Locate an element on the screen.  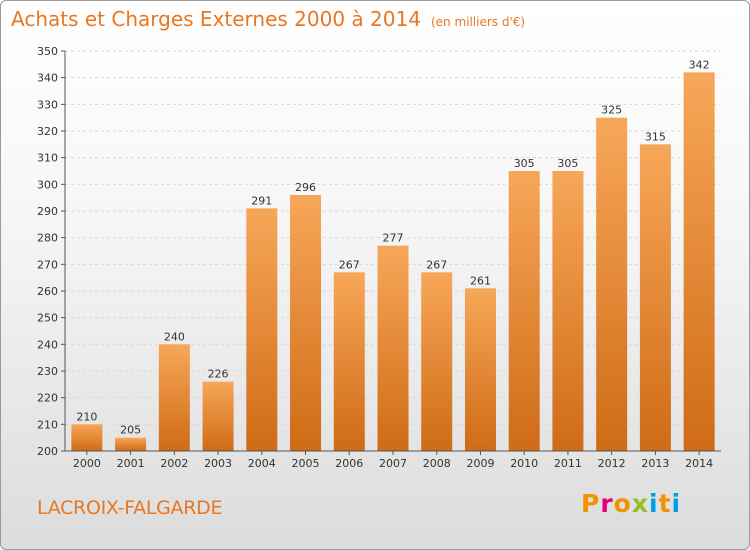
y-tick-label: 260 is located at coordinates (47, 291).